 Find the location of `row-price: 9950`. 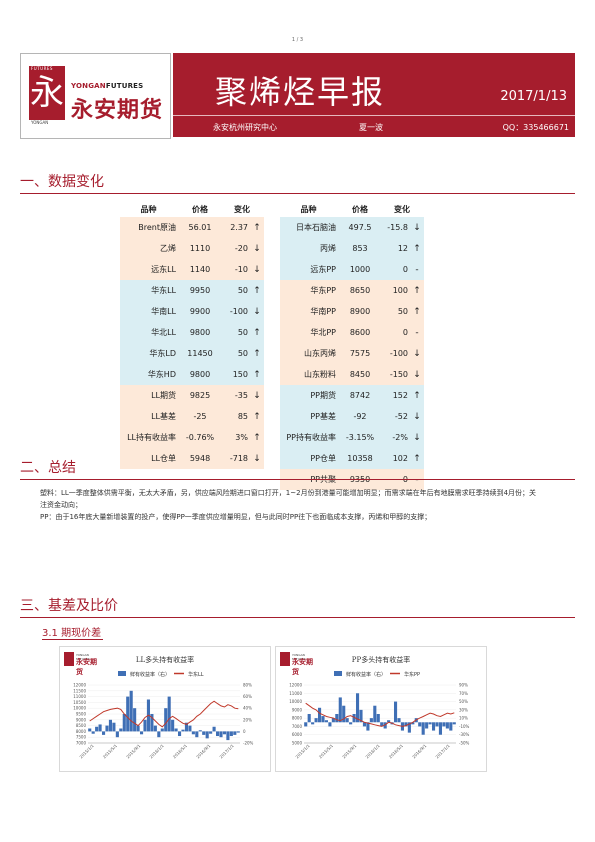

row-price: 9950 is located at coordinates (200, 290).